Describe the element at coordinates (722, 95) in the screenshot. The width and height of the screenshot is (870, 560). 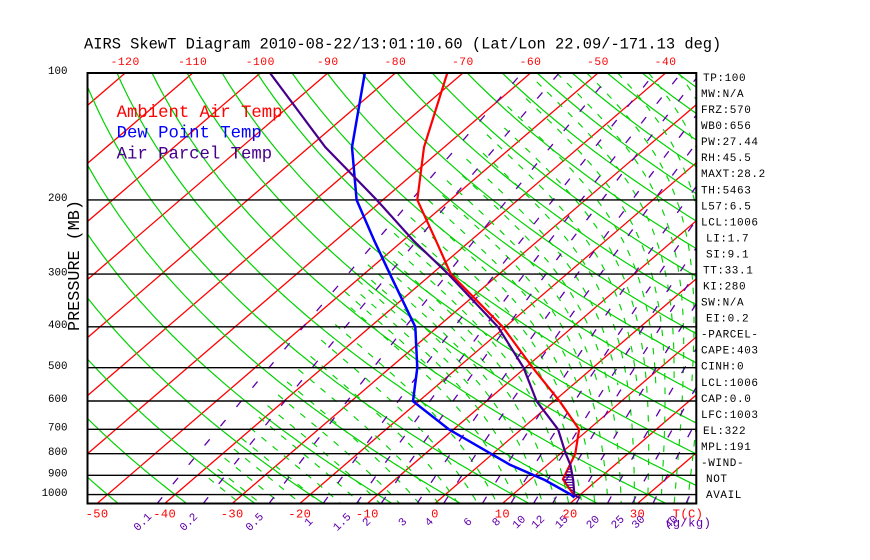
I see `svg-text: MW:N/A` at that location.